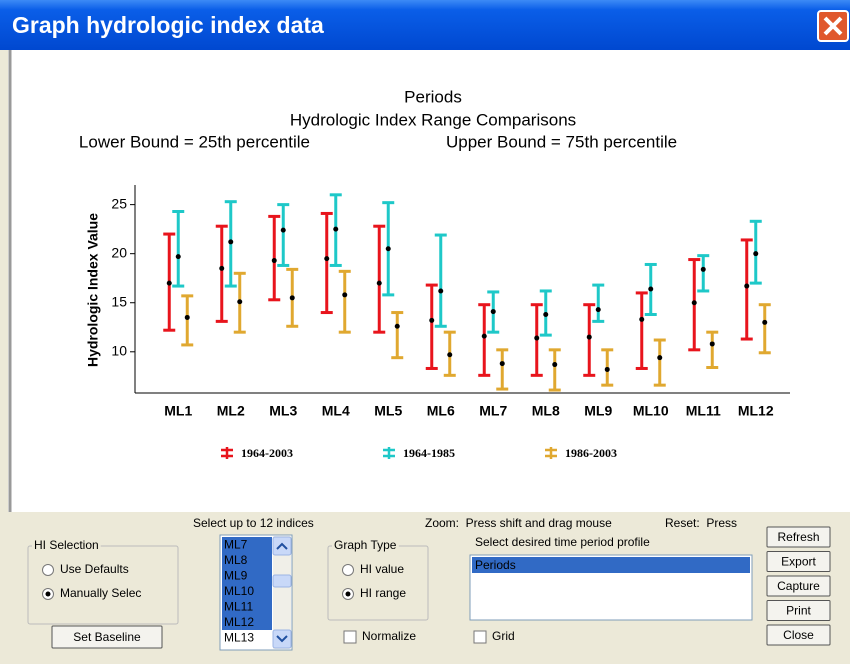  I want to click on x-tick-label: ML1, so click(178, 411).